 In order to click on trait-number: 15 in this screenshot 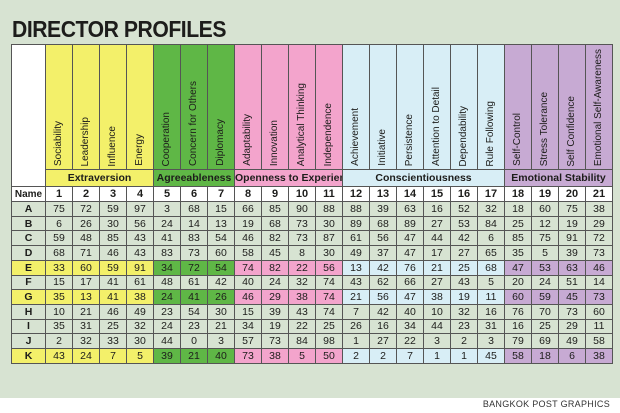, I will do `click(437, 194)`.